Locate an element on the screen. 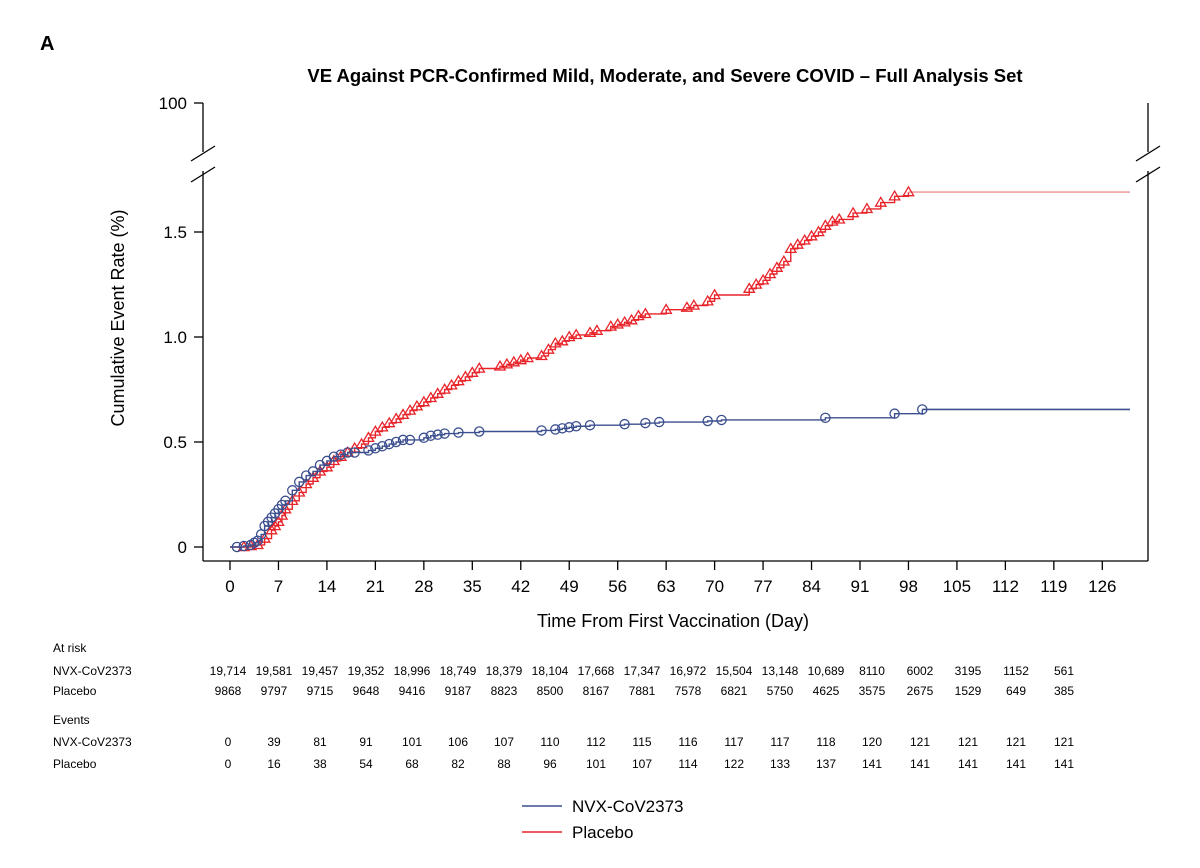 The height and width of the screenshot is (868, 1200). events-nvx-value: 120 is located at coordinates (872, 742).